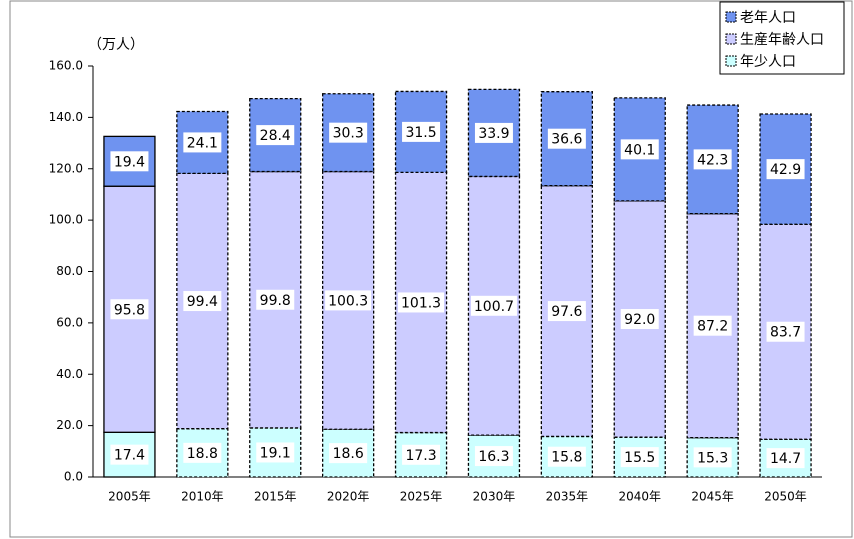 Image resolution: width=854 pixels, height=539 pixels. I want to click on data-label: 28.4, so click(275, 136).